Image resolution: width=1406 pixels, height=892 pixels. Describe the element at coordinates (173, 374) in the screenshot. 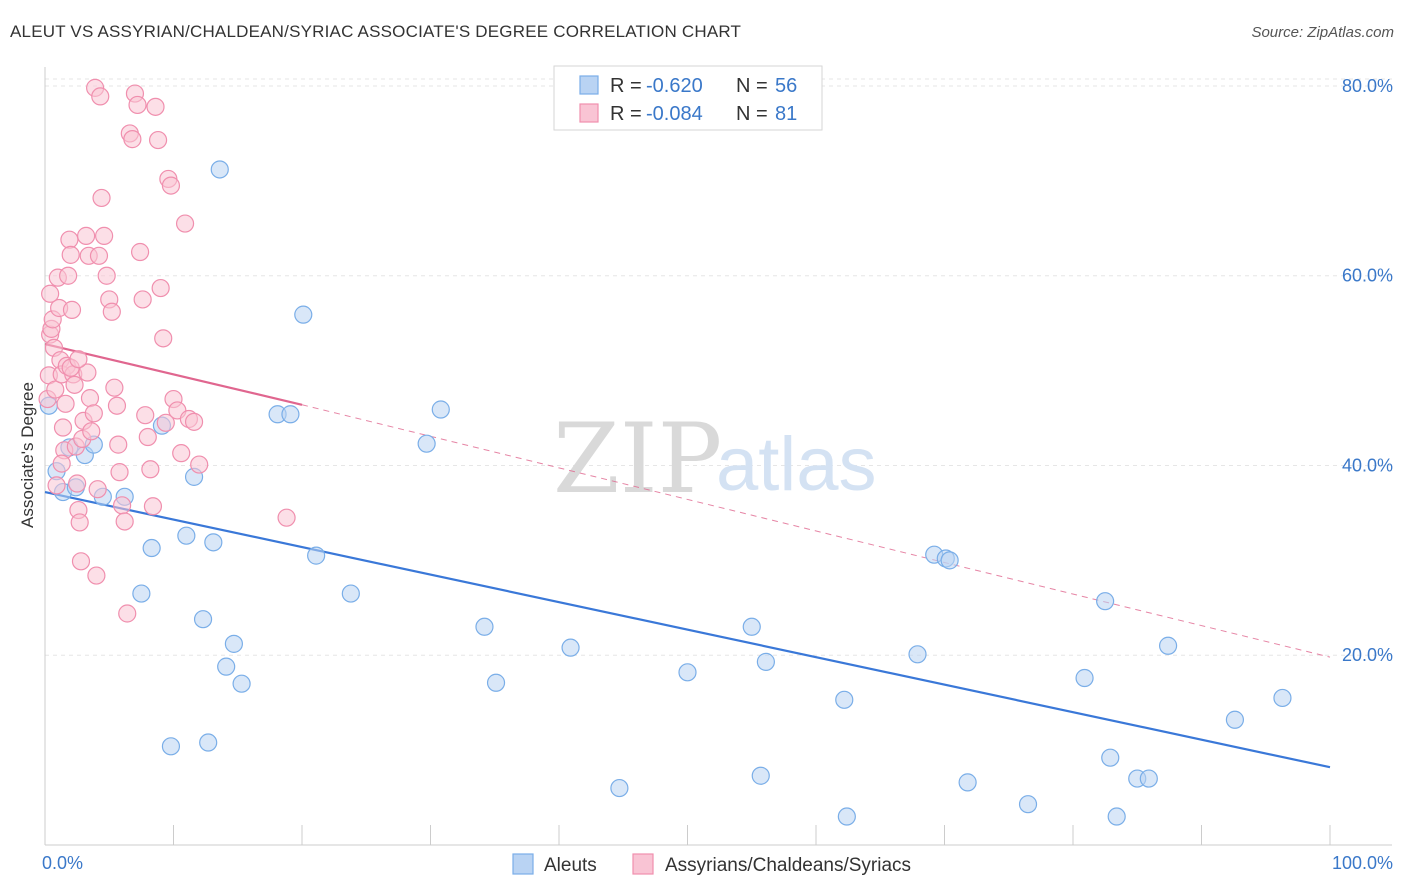

I see `trend-line-assyrians` at that location.